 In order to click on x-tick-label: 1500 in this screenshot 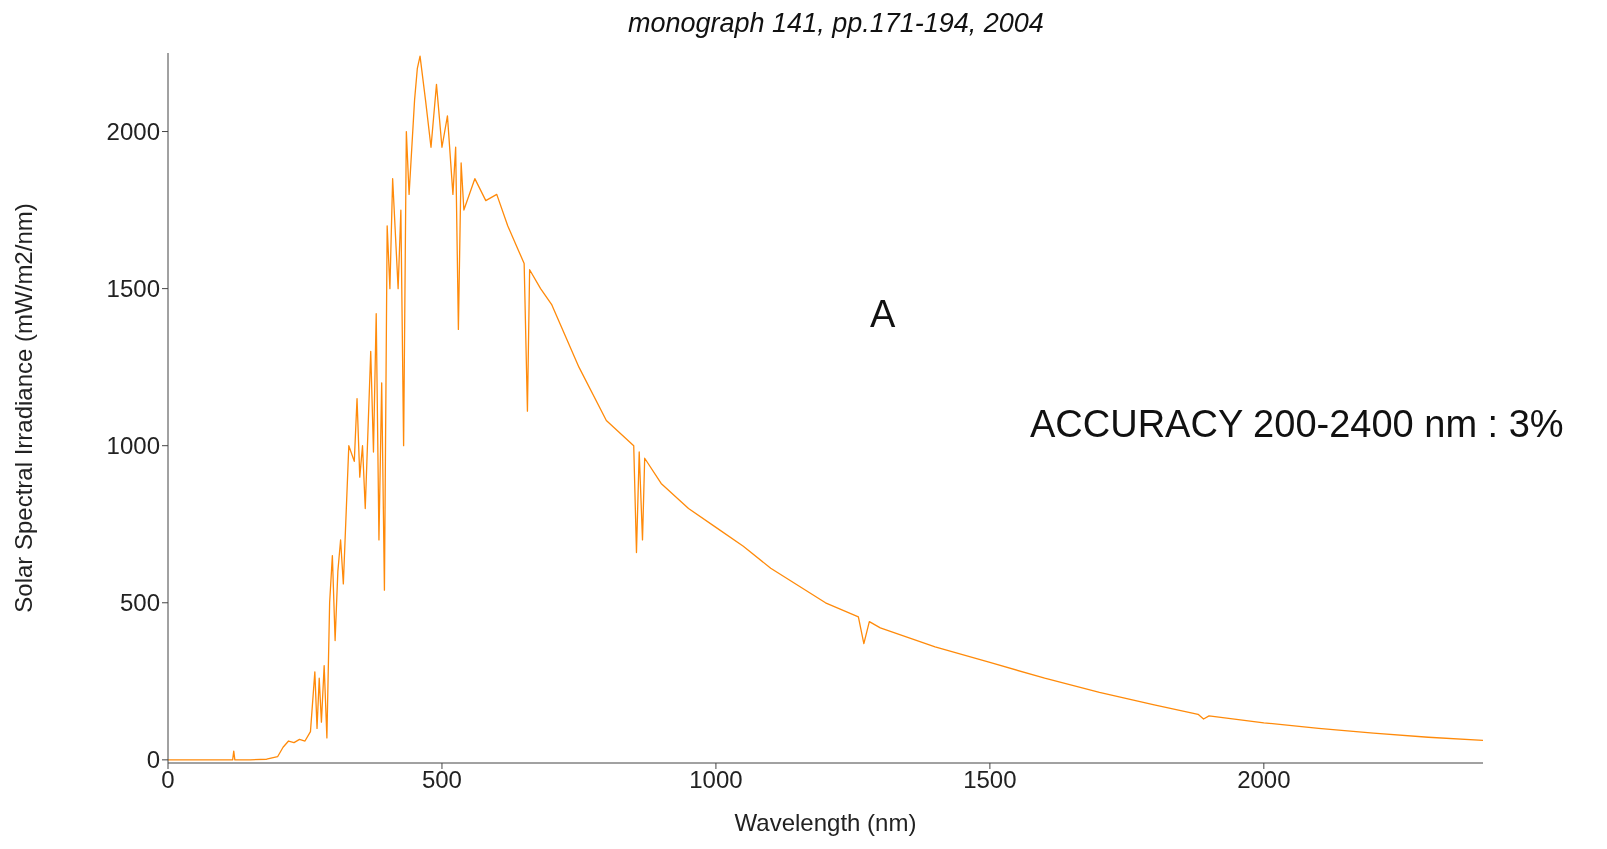, I will do `click(990, 780)`.